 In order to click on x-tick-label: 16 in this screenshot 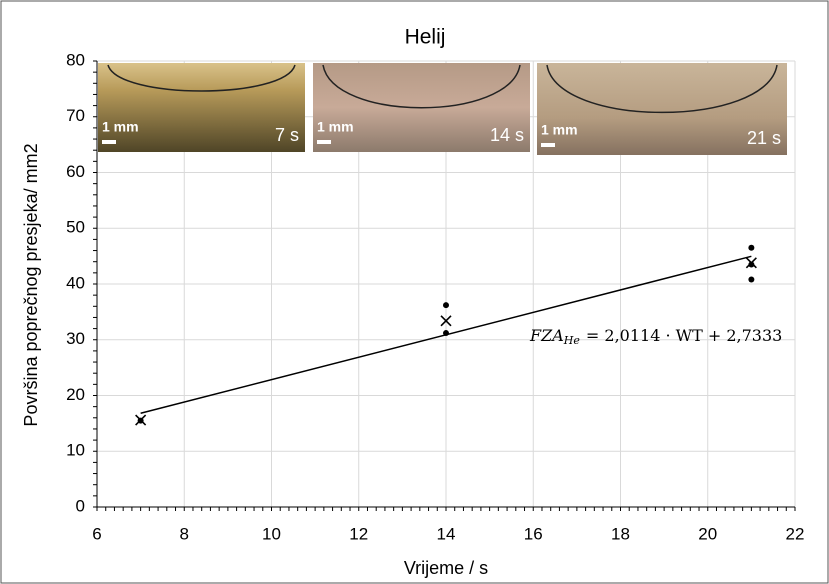, I will do `click(533, 533)`.